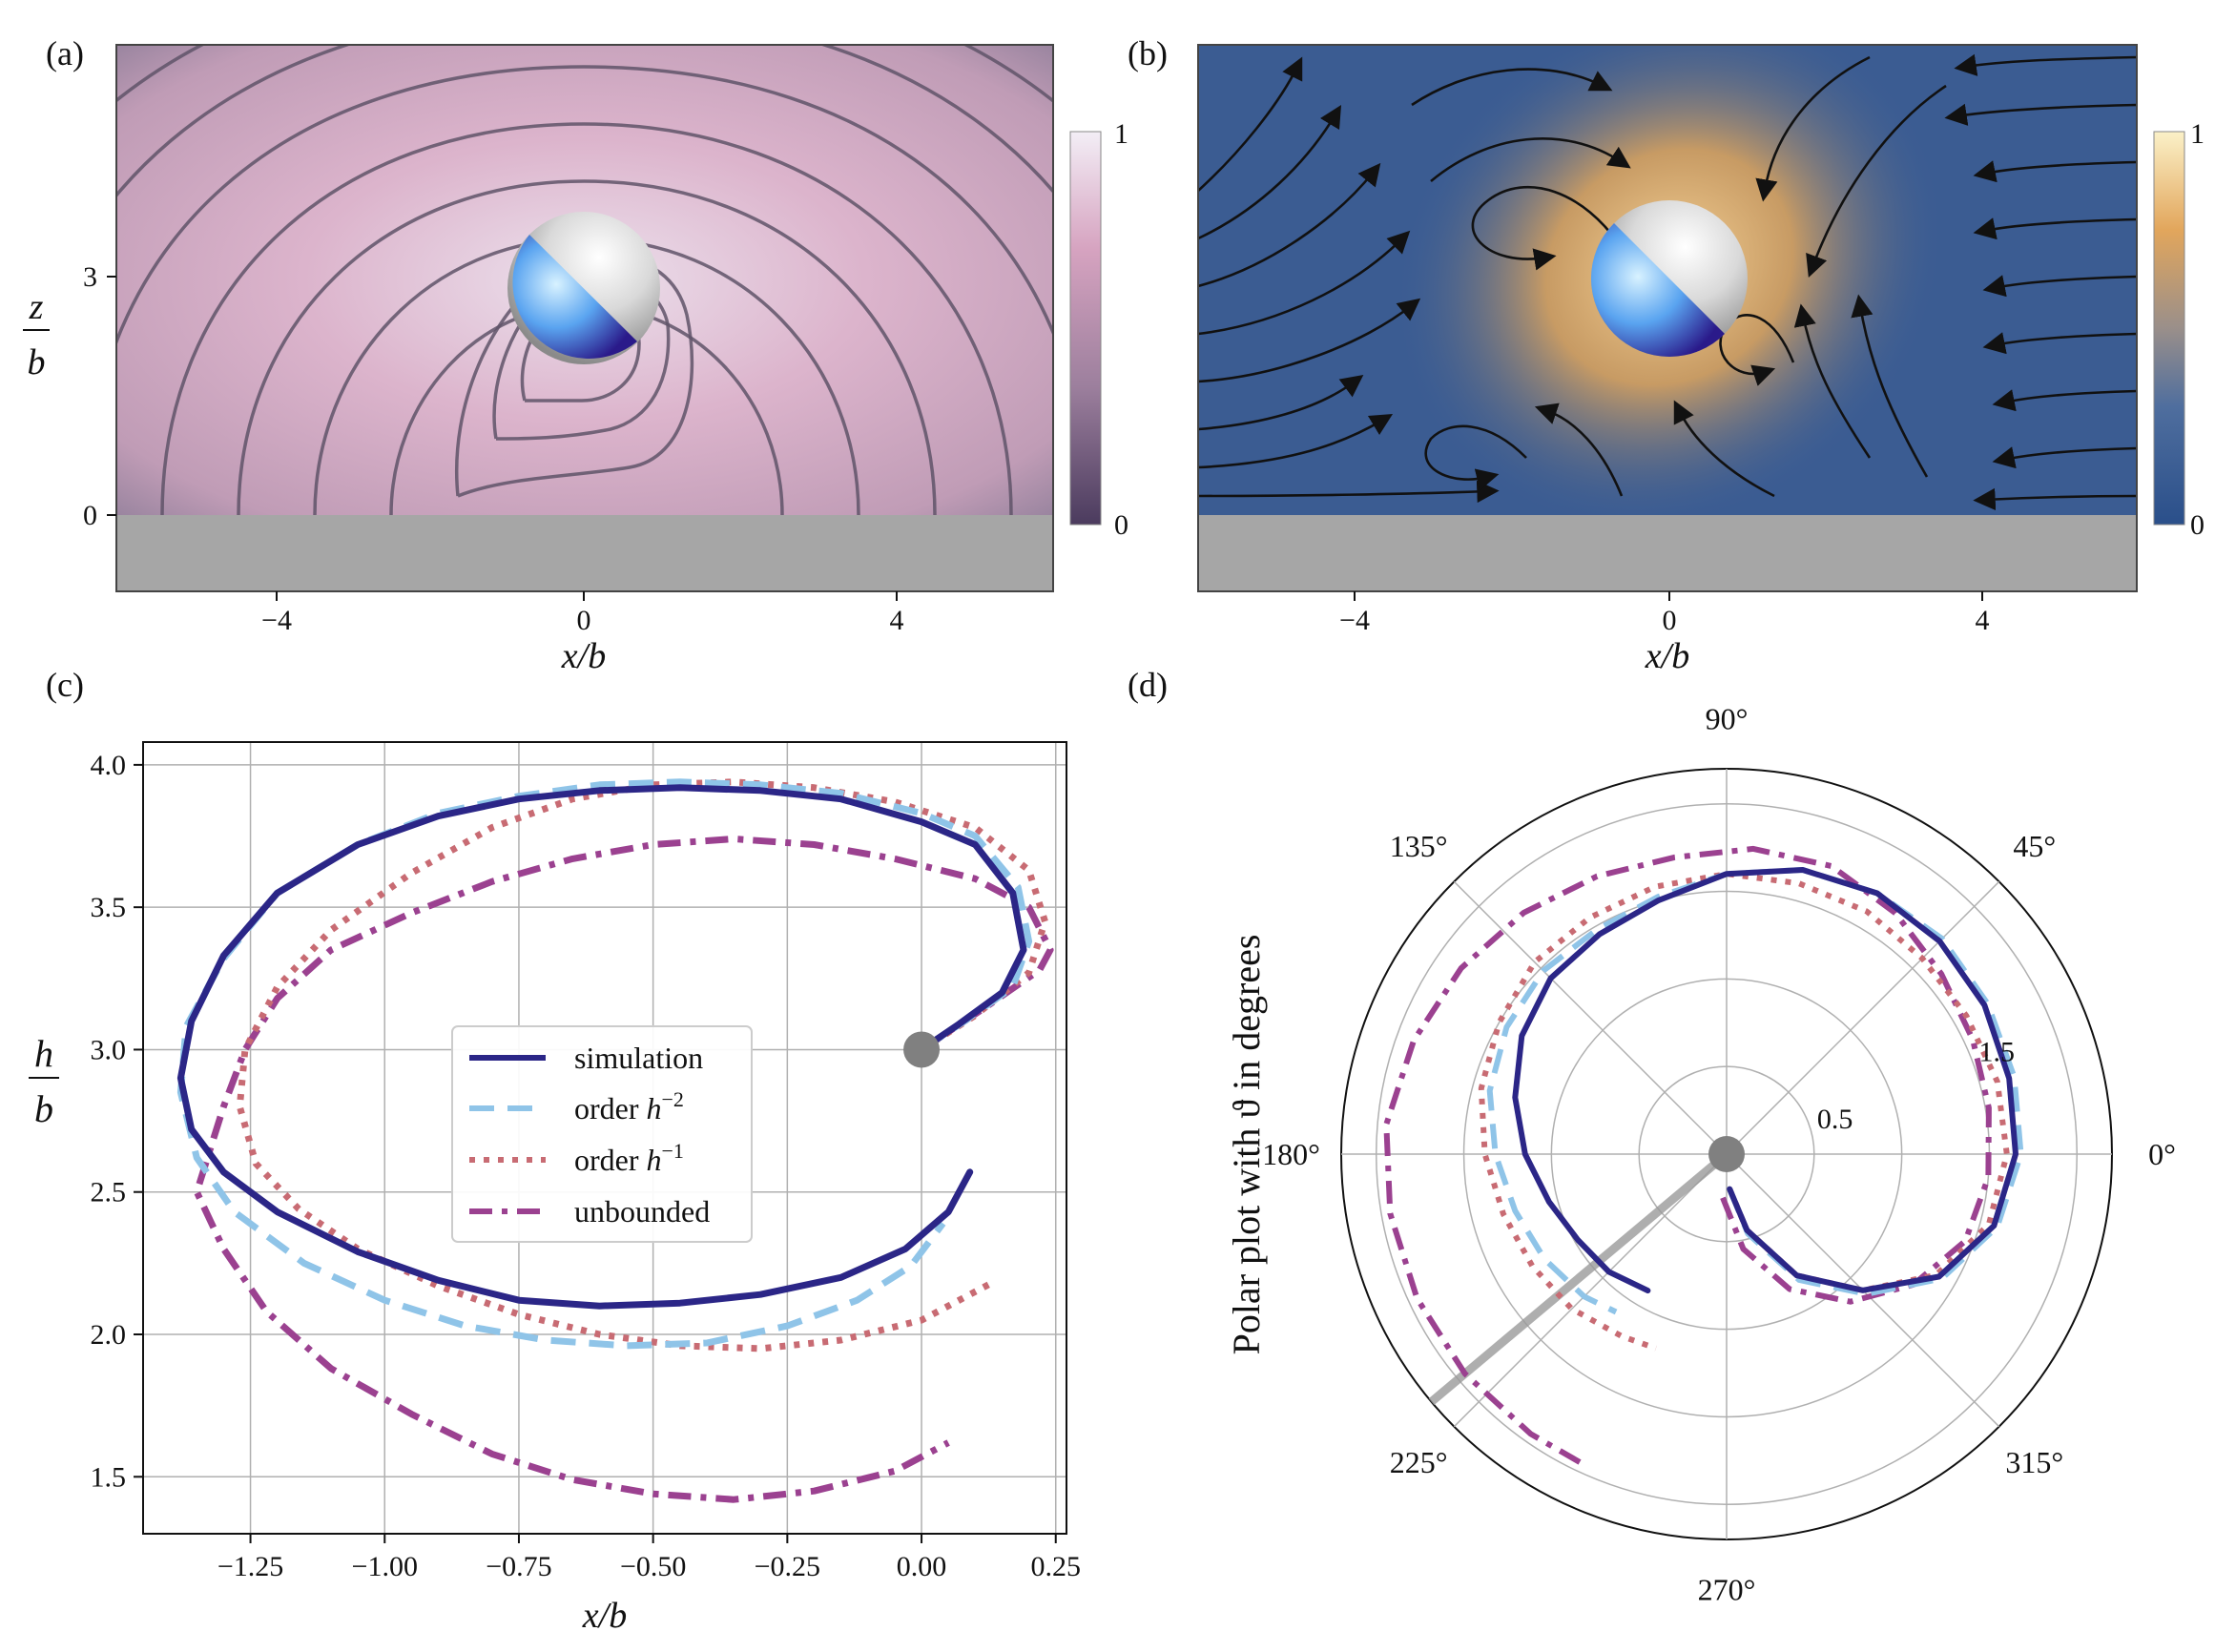 The image size is (2215, 1652). I want to click on y-tick-label: 3.5, so click(109, 907).